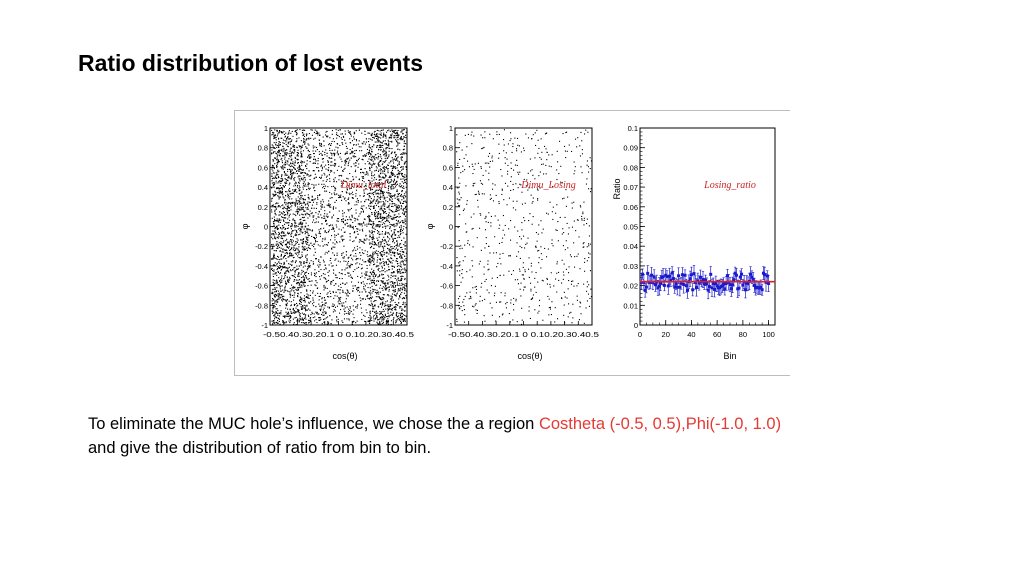 This screenshot has height=576, width=1024. What do you see at coordinates (666, 334) in the screenshot?
I see `x-tick-label: 20` at bounding box center [666, 334].